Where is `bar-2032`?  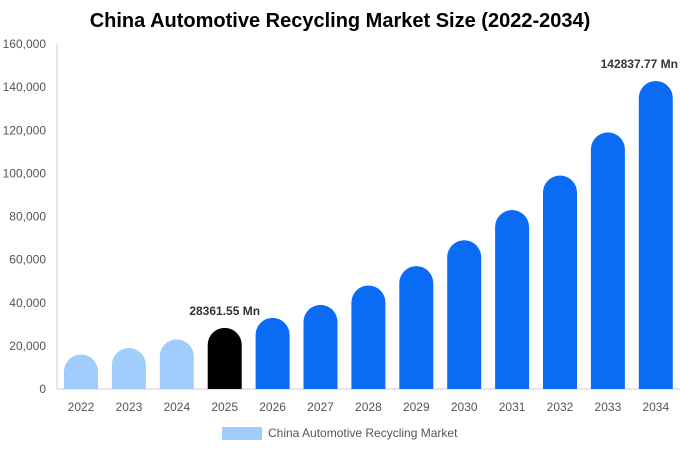
bar-2032 is located at coordinates (560, 282).